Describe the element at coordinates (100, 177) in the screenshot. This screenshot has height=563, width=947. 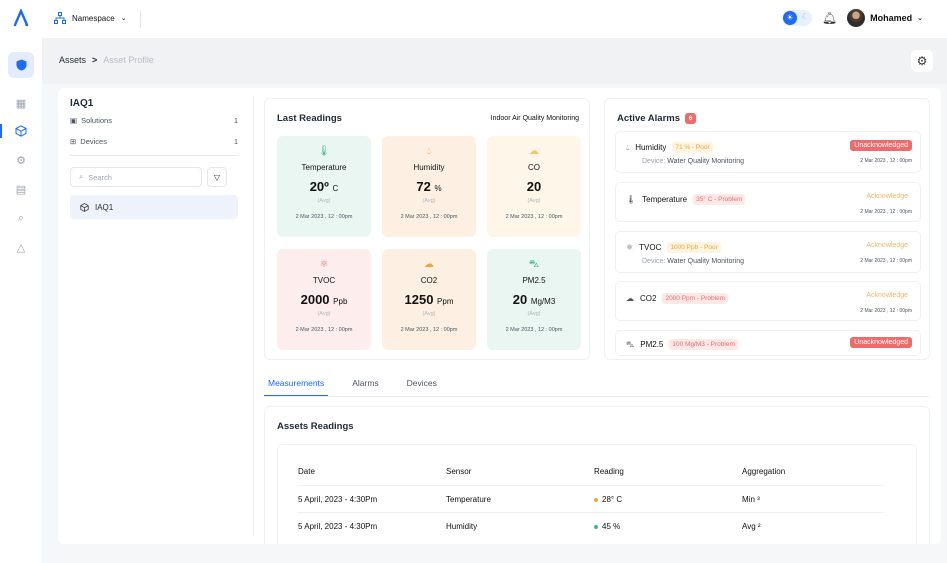
I see `search-placeholder: Search` at that location.